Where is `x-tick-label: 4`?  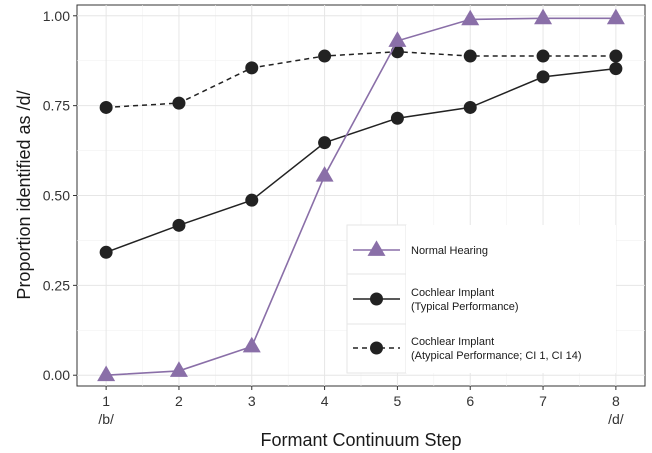
x-tick-label: 4 is located at coordinates (325, 401).